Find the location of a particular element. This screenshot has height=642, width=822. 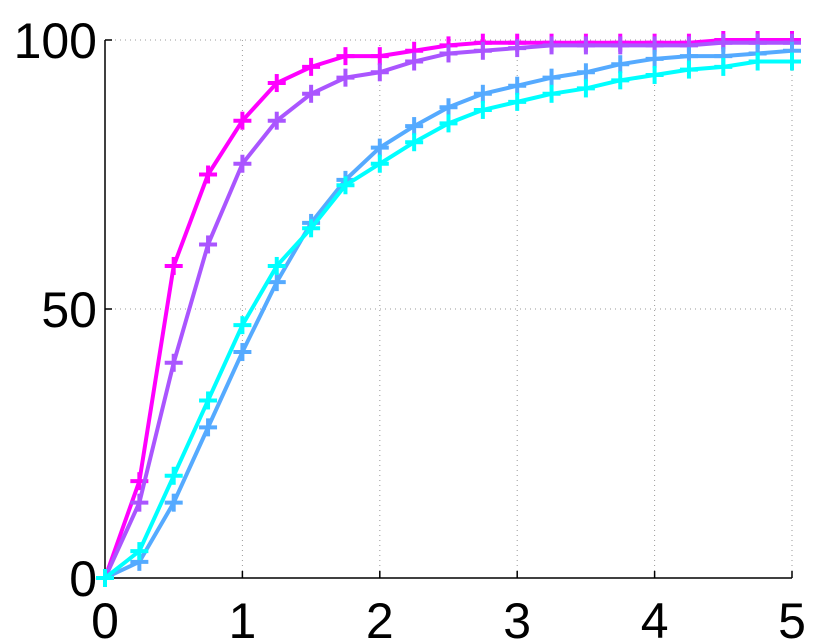

x-tick-label: 1 is located at coordinates (242, 617).